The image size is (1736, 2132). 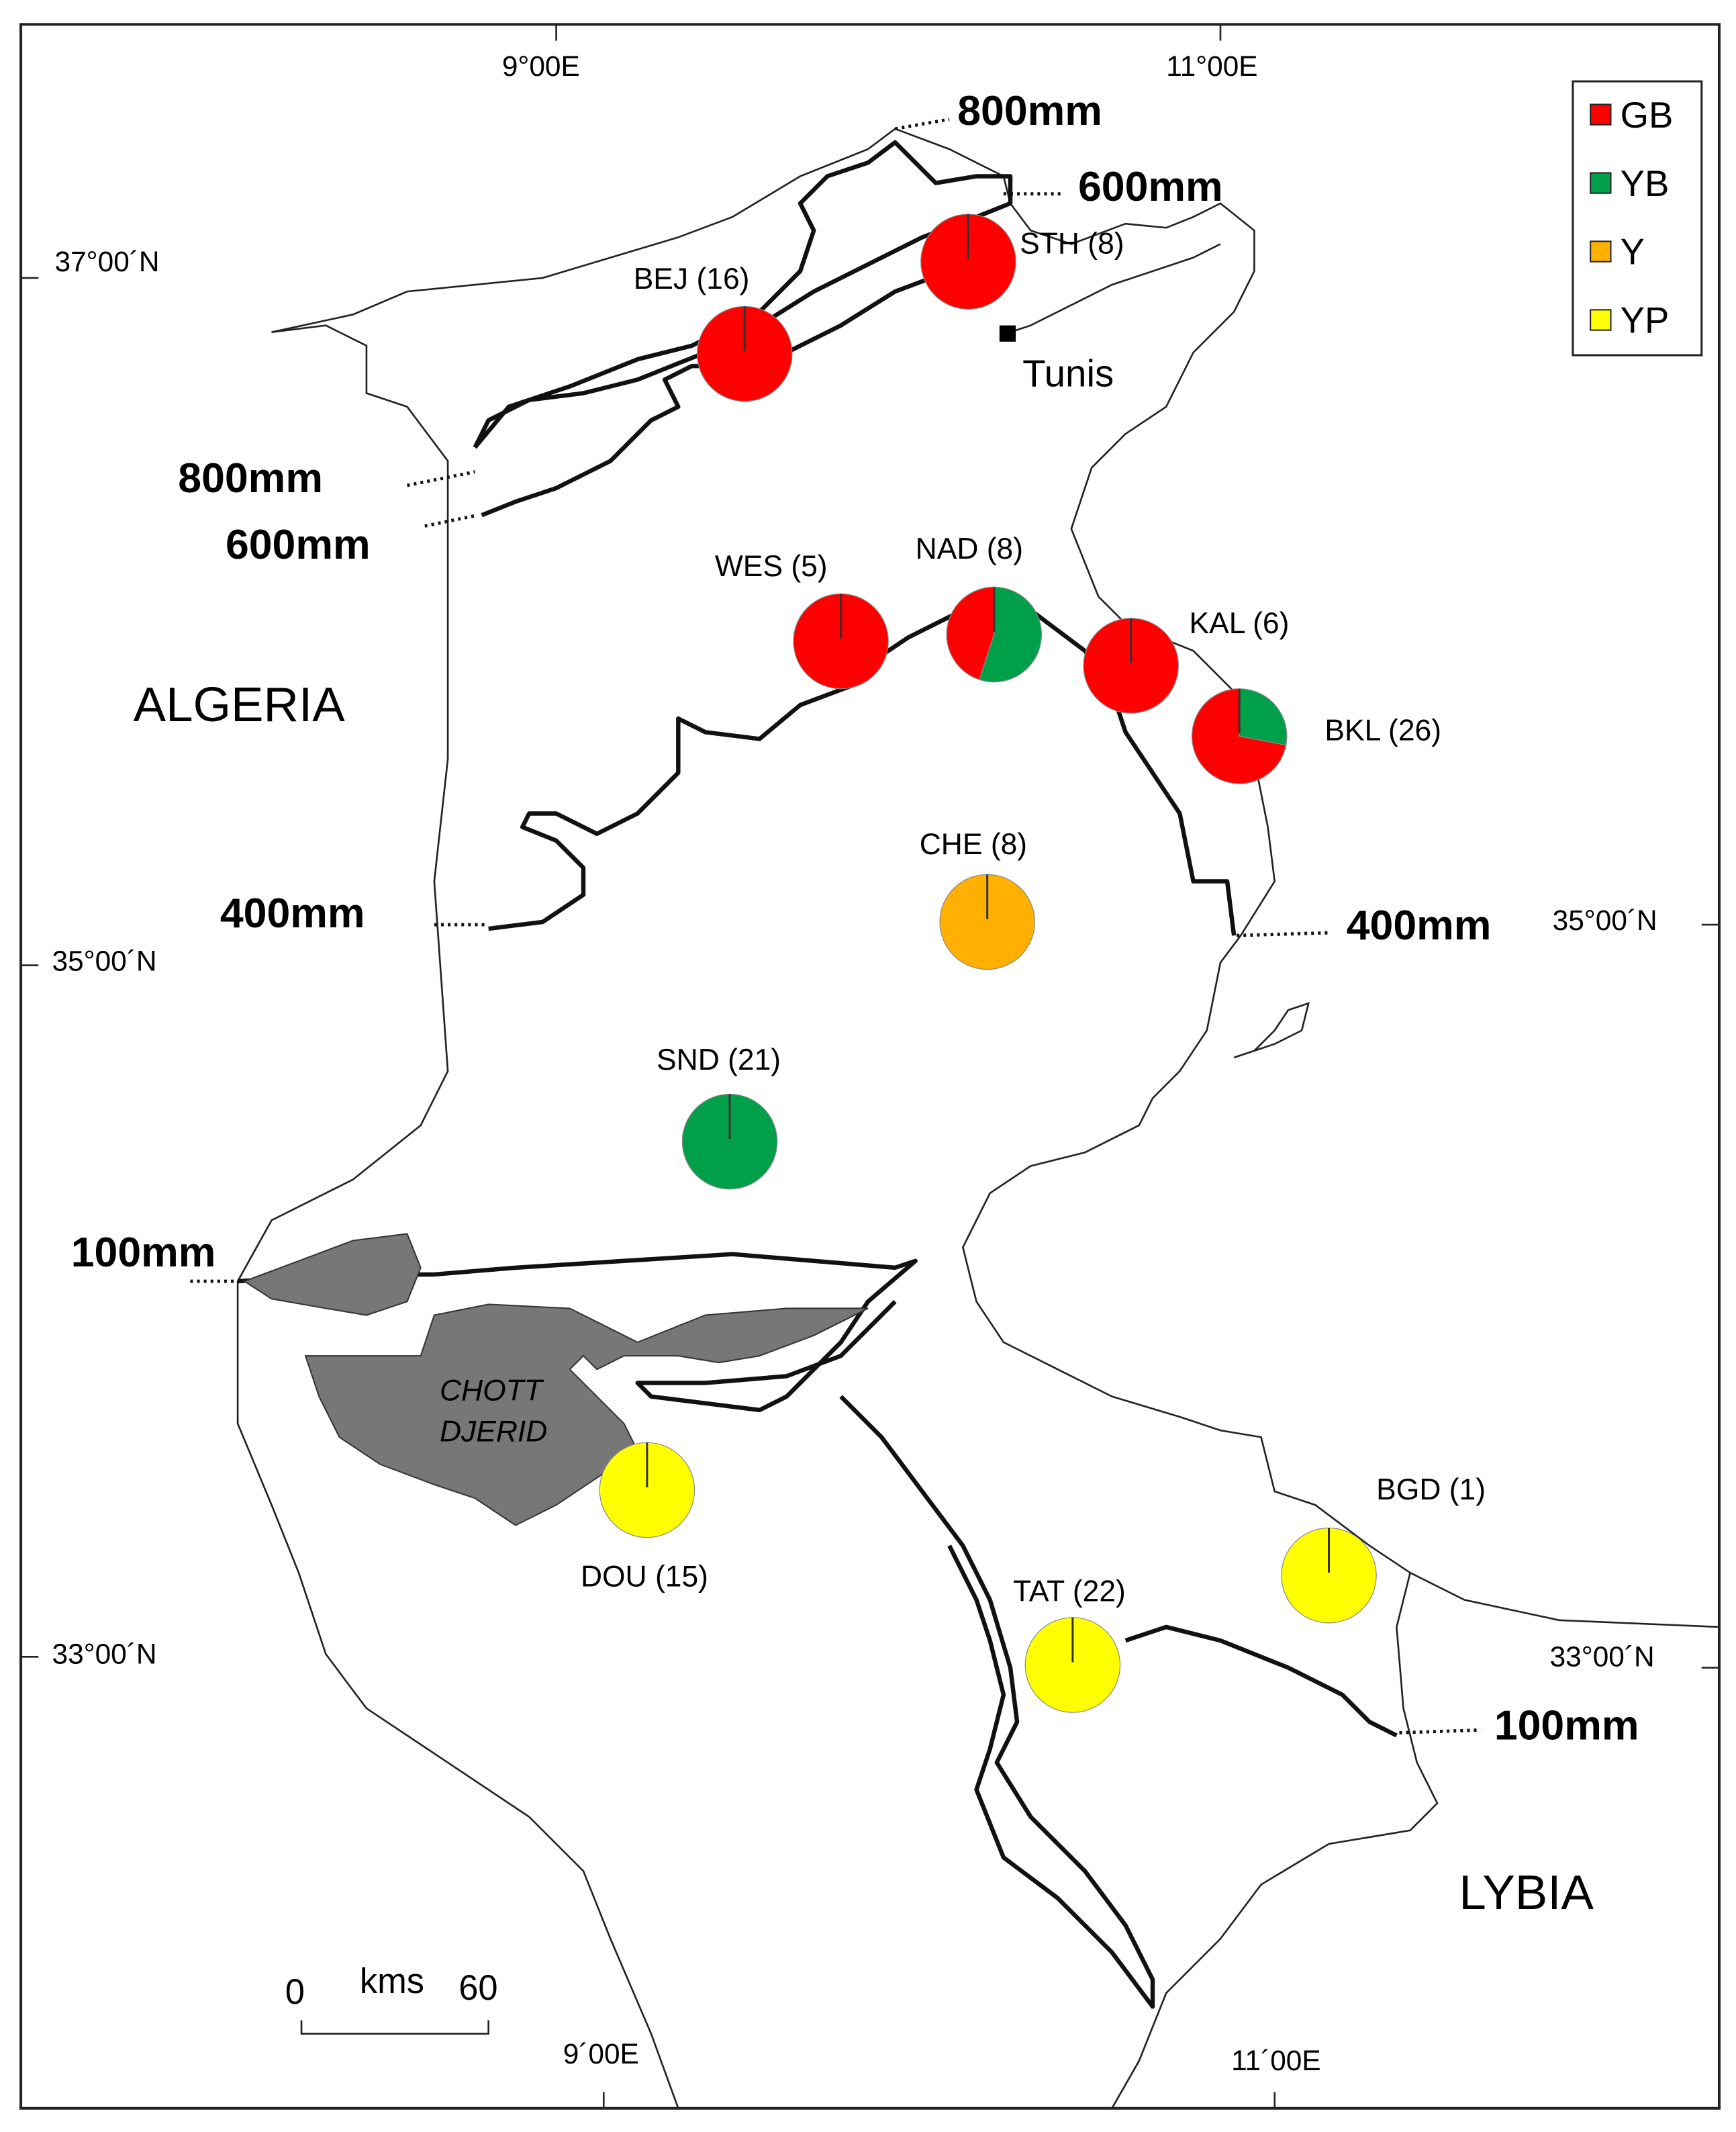 What do you see at coordinates (601, 2054) in the screenshot?
I see `coordinate-label: 9´00E` at bounding box center [601, 2054].